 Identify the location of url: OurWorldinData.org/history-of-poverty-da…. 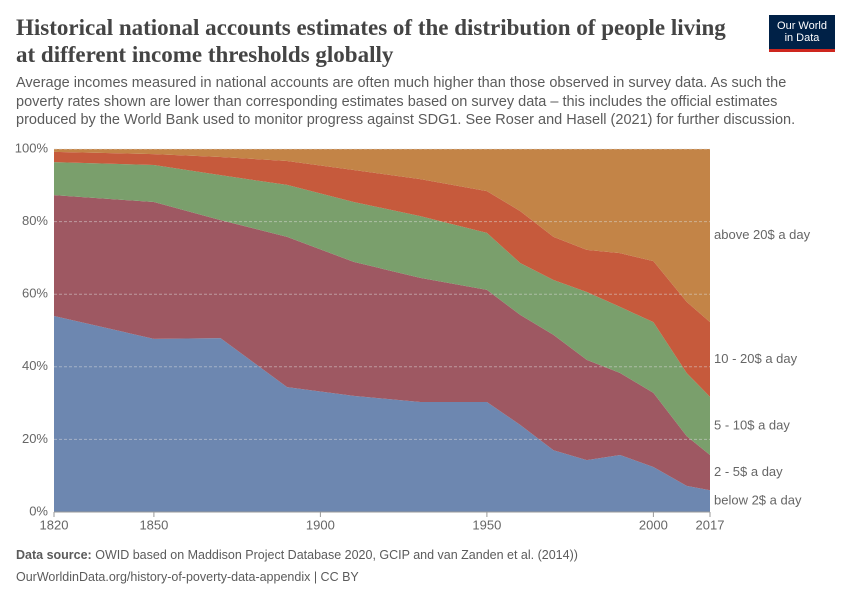
(187, 577).